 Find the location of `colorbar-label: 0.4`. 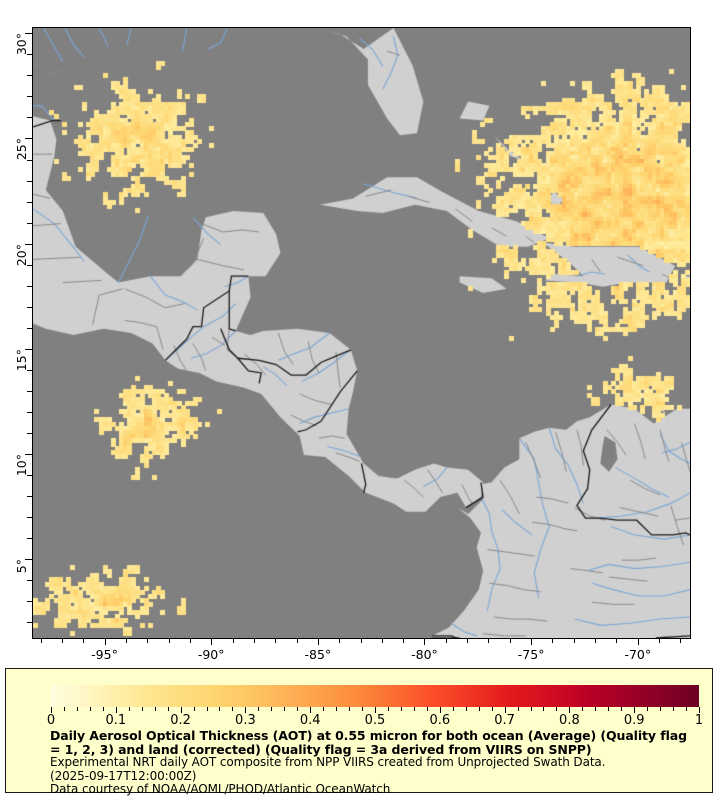

colorbar-label: 0.4 is located at coordinates (310, 720).